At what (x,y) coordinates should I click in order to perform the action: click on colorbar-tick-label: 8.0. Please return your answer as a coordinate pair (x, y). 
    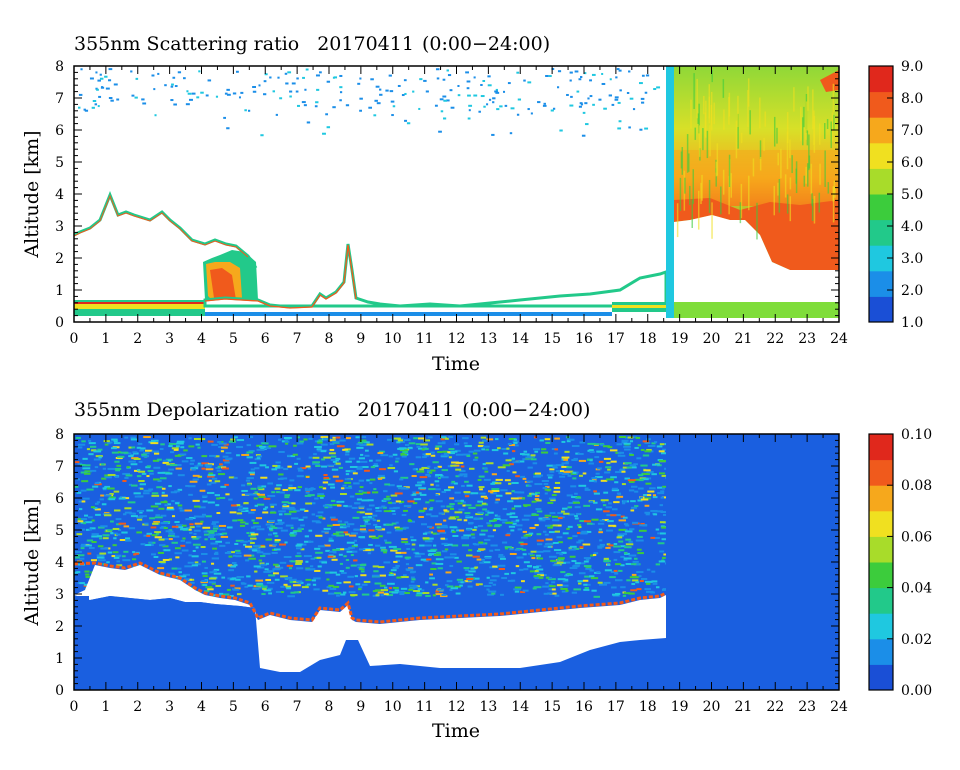
    Looking at the image, I should click on (912, 99).